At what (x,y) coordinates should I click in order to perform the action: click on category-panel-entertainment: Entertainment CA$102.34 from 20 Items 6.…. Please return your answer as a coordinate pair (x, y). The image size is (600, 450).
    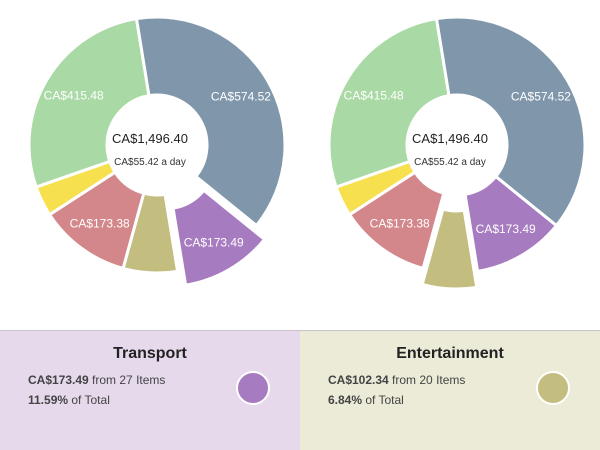
    Looking at the image, I should click on (450, 390).